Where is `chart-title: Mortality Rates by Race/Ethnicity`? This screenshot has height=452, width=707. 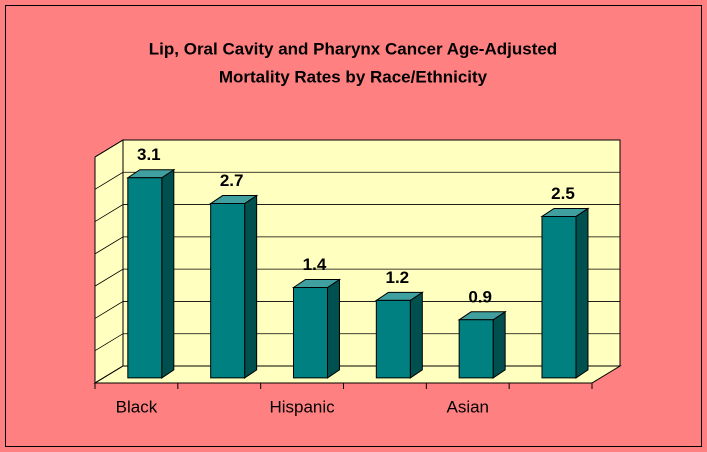 chart-title: Mortality Rates by Race/Ethnicity is located at coordinates (353, 76).